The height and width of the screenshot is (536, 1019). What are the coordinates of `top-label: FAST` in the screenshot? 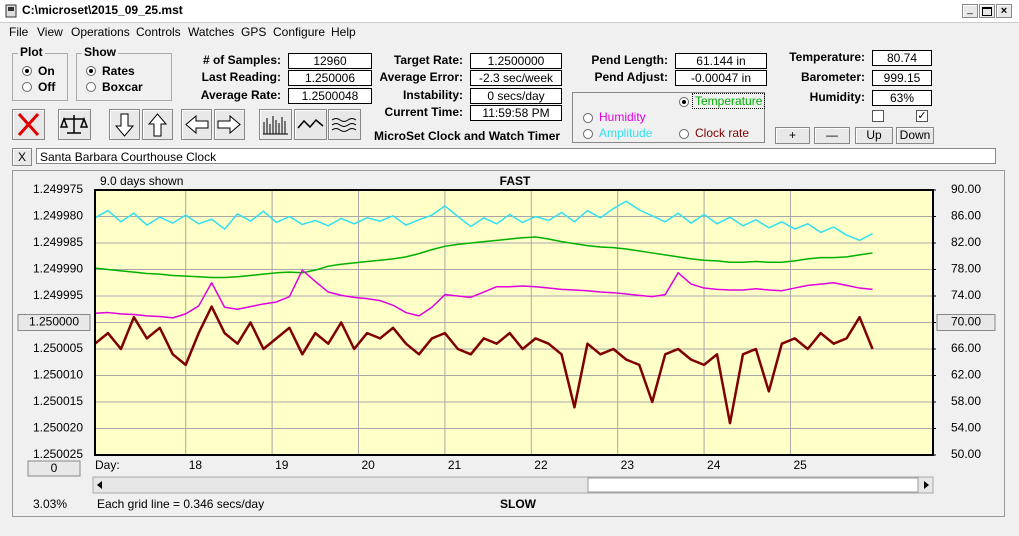 It's located at (515, 181).